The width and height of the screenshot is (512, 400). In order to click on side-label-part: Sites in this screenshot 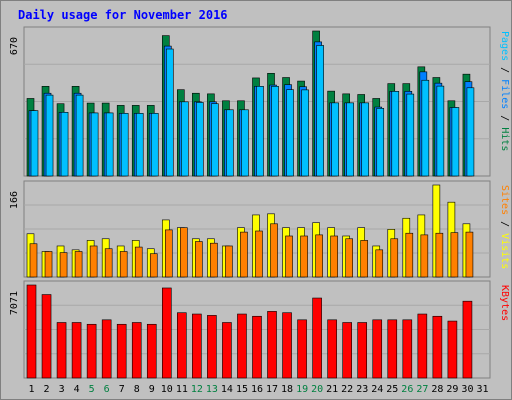, I will do `click(504, 200)`.